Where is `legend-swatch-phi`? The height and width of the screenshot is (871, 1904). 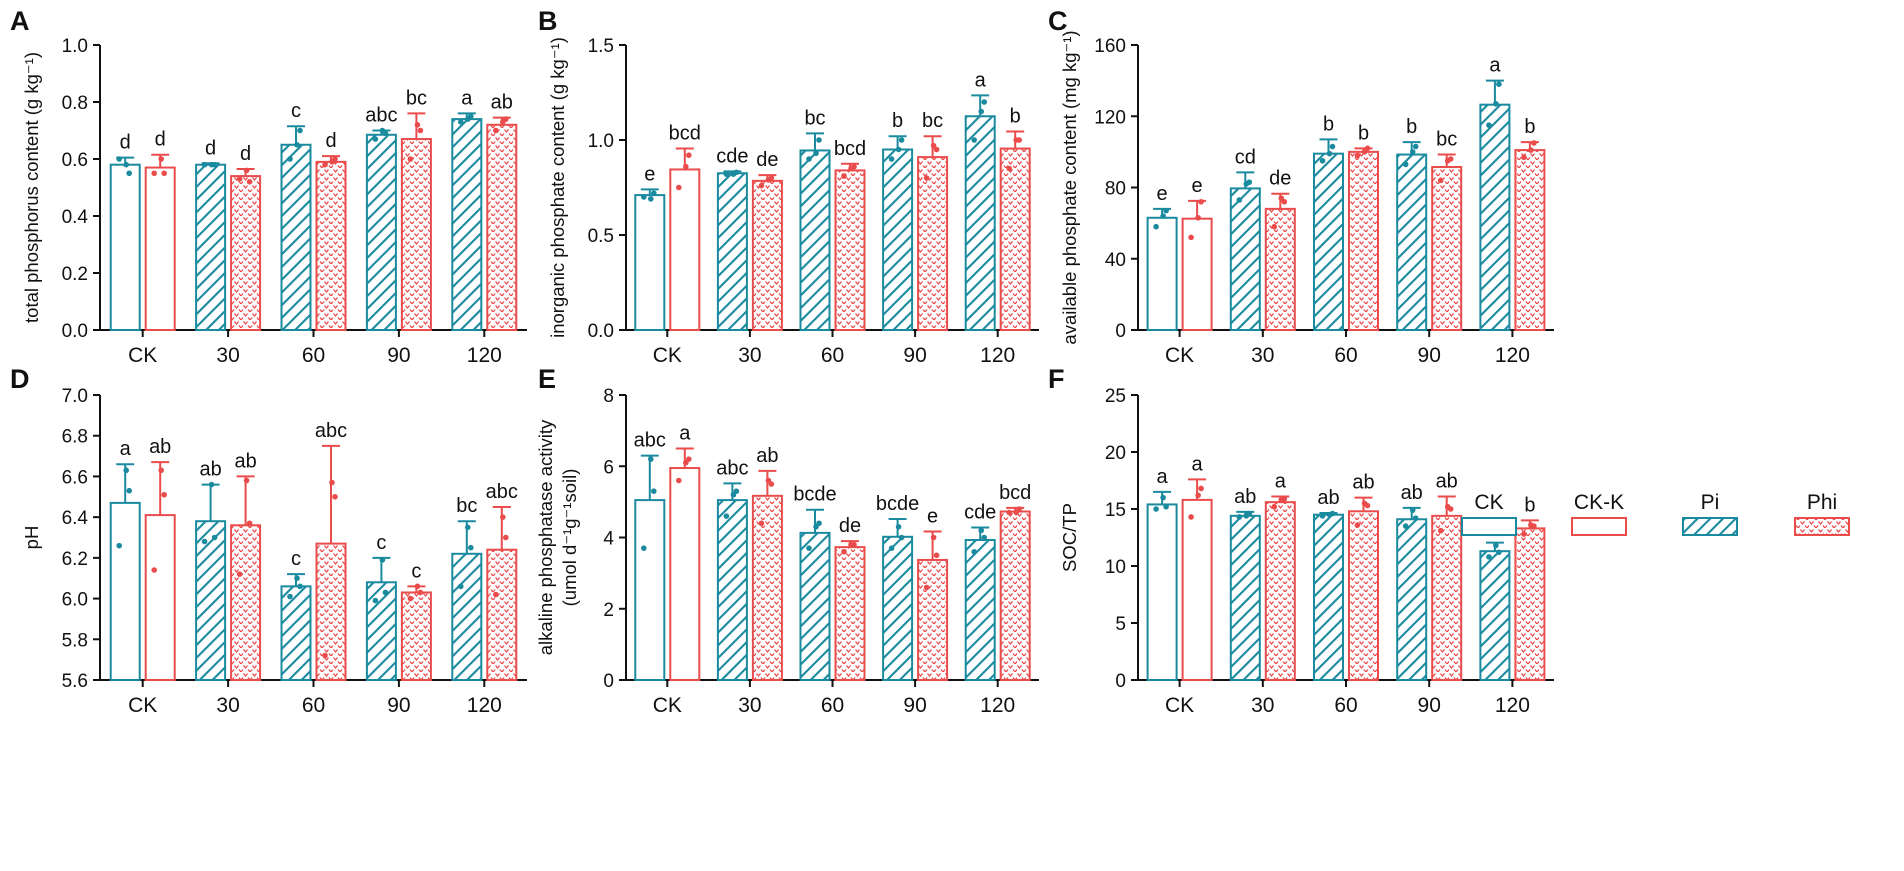
legend-swatch-phi is located at coordinates (1822, 526).